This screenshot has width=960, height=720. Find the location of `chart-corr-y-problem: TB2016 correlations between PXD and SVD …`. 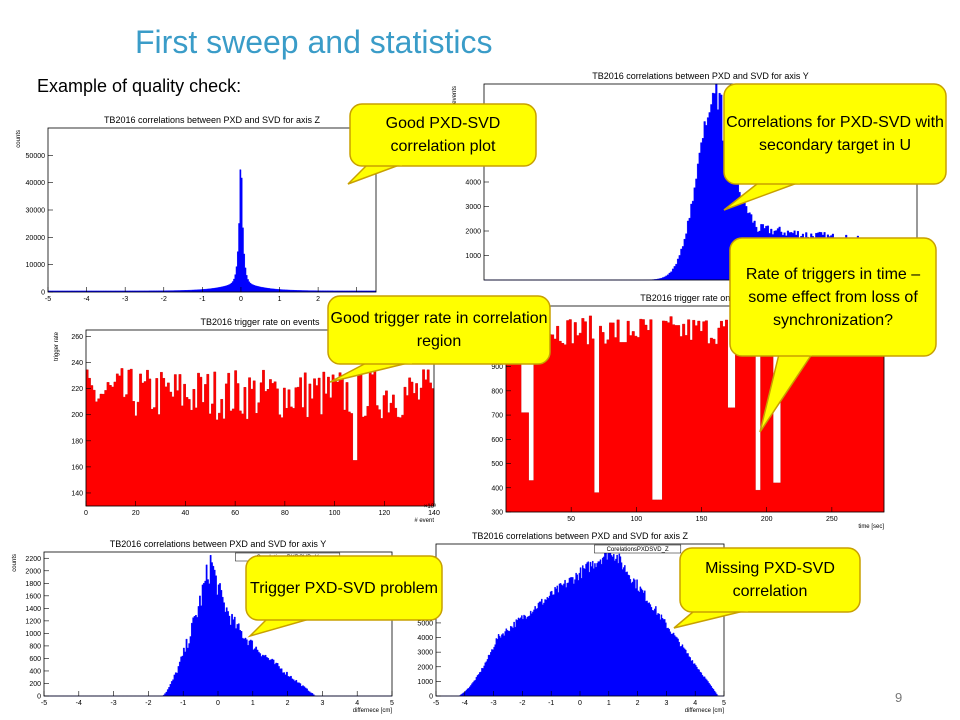

chart-corr-y-problem: TB2016 correlations between PXD and SVD … is located at coordinates (203, 625).